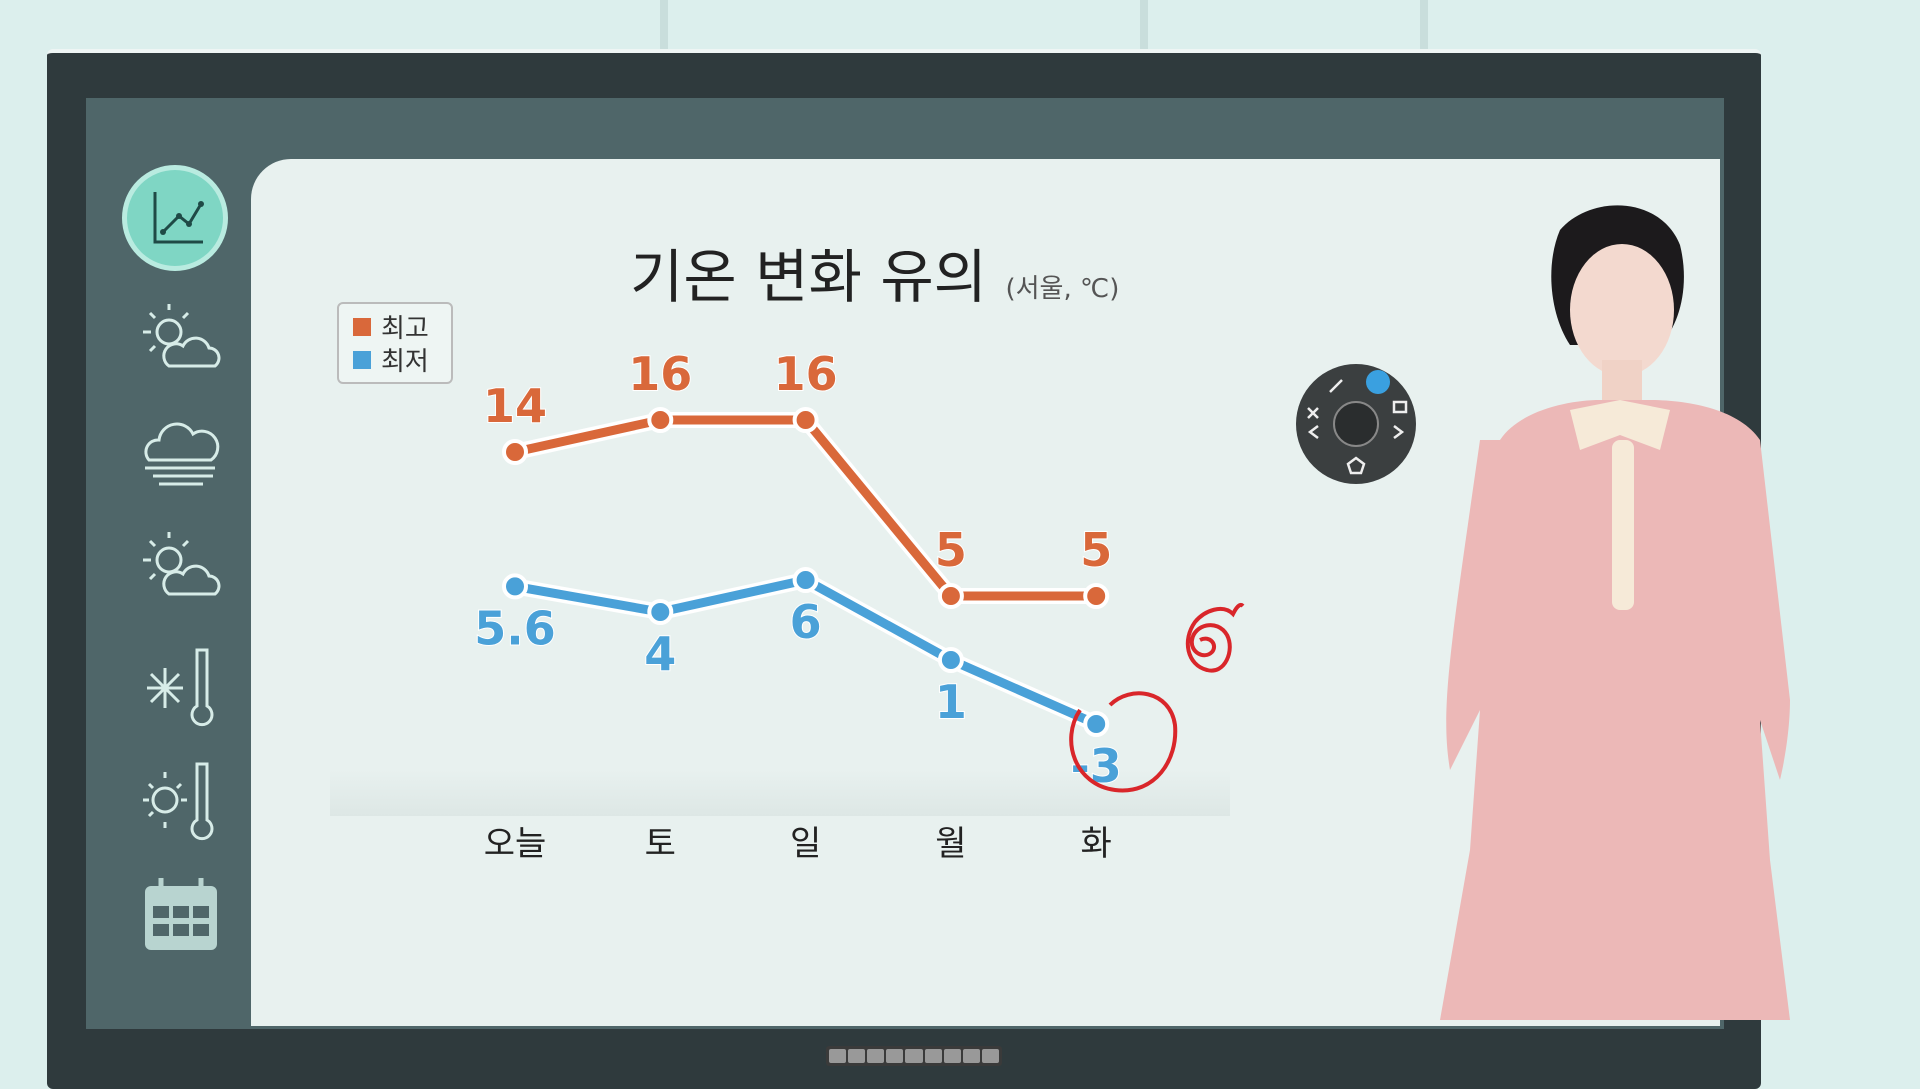 This screenshot has width=1920, height=1089. Describe the element at coordinates (1336, 386) in the screenshot. I see `pencil-icon` at that location.